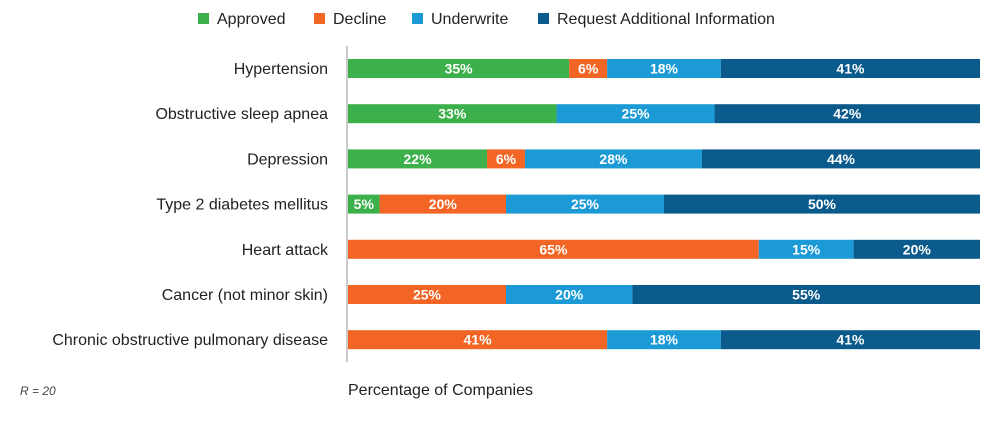  I want to click on data-label-4-1: 65%, so click(553, 249).